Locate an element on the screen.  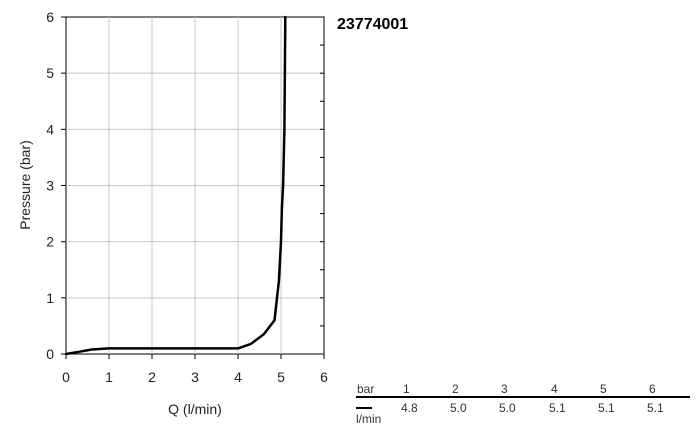
y-tick-label: 3 is located at coordinates (50, 186).